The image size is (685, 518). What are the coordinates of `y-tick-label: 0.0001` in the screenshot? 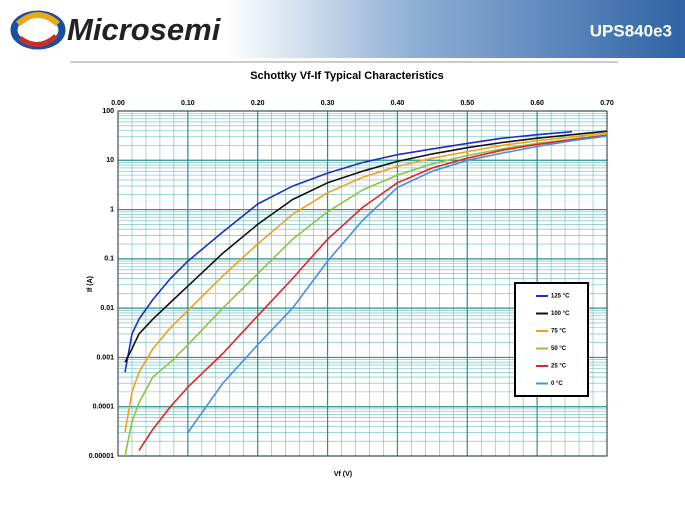 It's located at (104, 407).